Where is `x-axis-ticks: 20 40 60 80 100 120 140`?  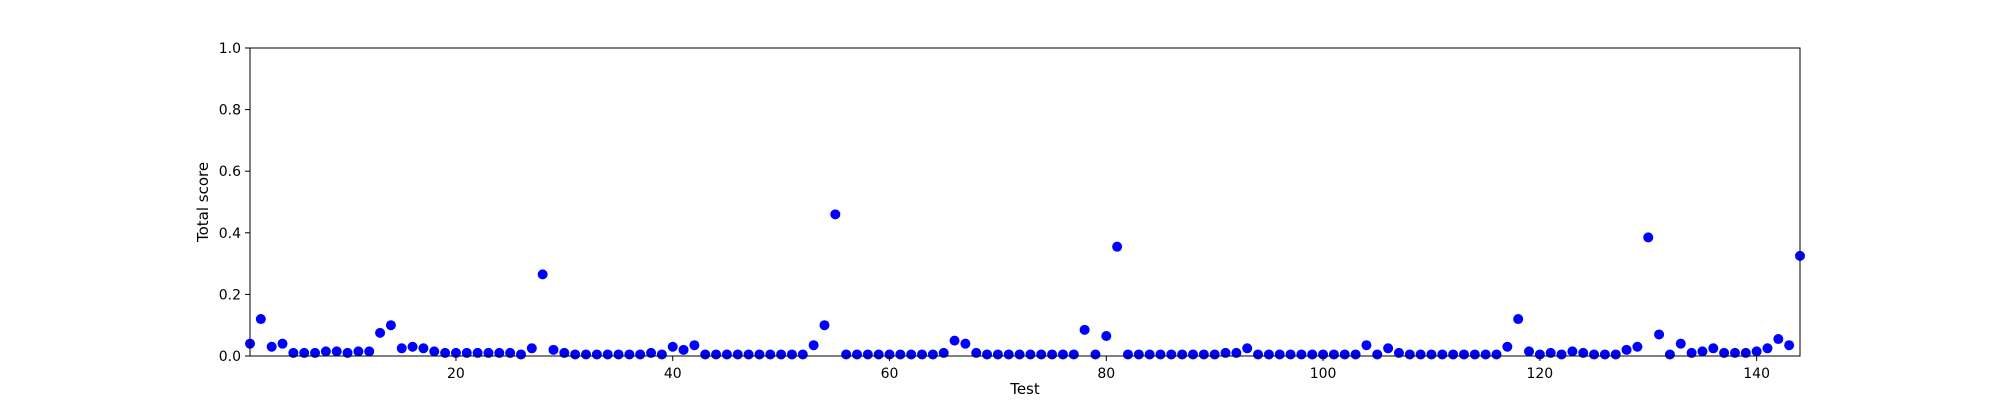 x-axis-ticks: 20 40 60 80 100 120 140 is located at coordinates (1108, 369).